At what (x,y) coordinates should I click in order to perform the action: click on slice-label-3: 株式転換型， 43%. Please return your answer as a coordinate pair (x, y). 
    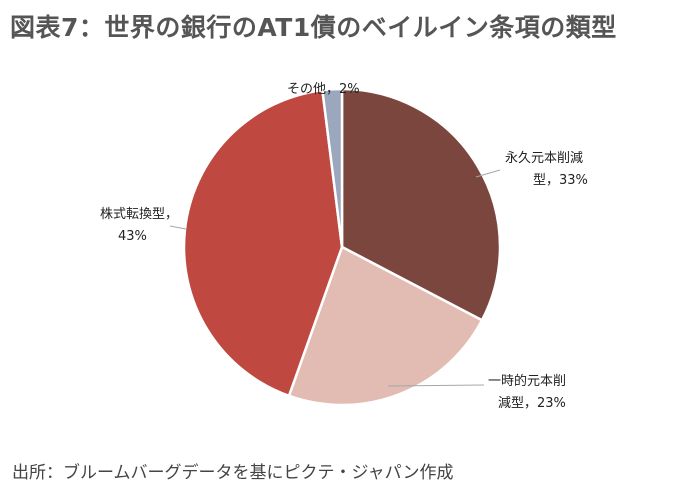
    Looking at the image, I should click on (139, 225).